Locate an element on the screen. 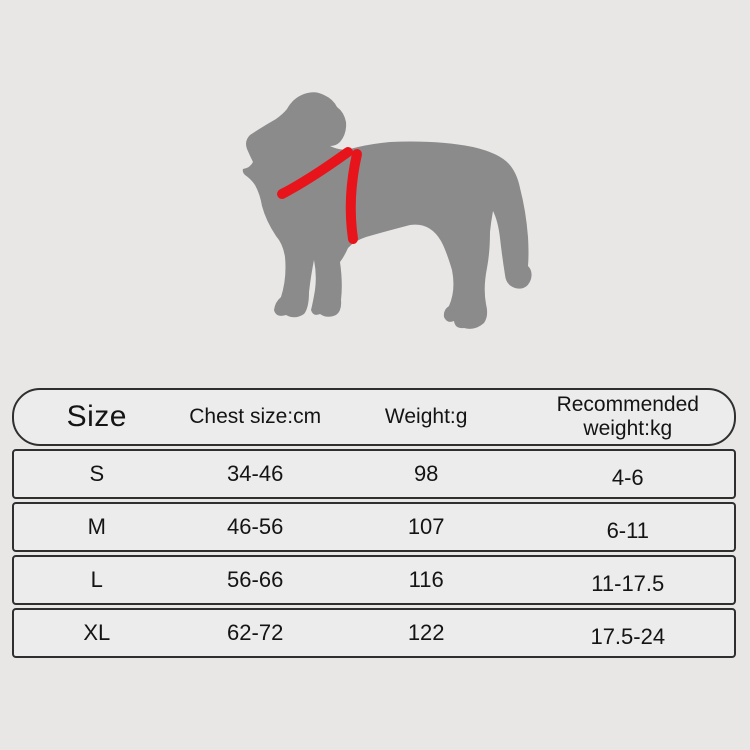 The width and height of the screenshot is (750, 750). cell-size: L is located at coordinates (96, 580).